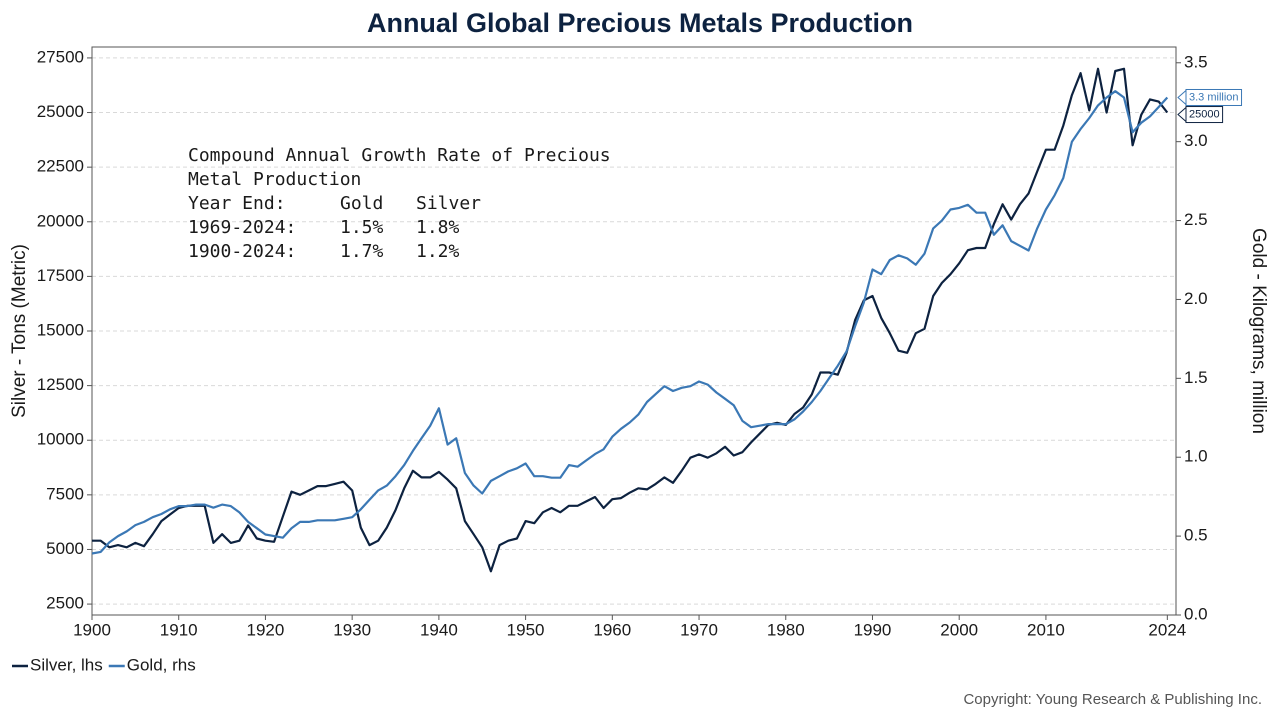 The image size is (1280, 720). What do you see at coordinates (1196, 535) in the screenshot?
I see `y2-tick-label: 0.5` at bounding box center [1196, 535].